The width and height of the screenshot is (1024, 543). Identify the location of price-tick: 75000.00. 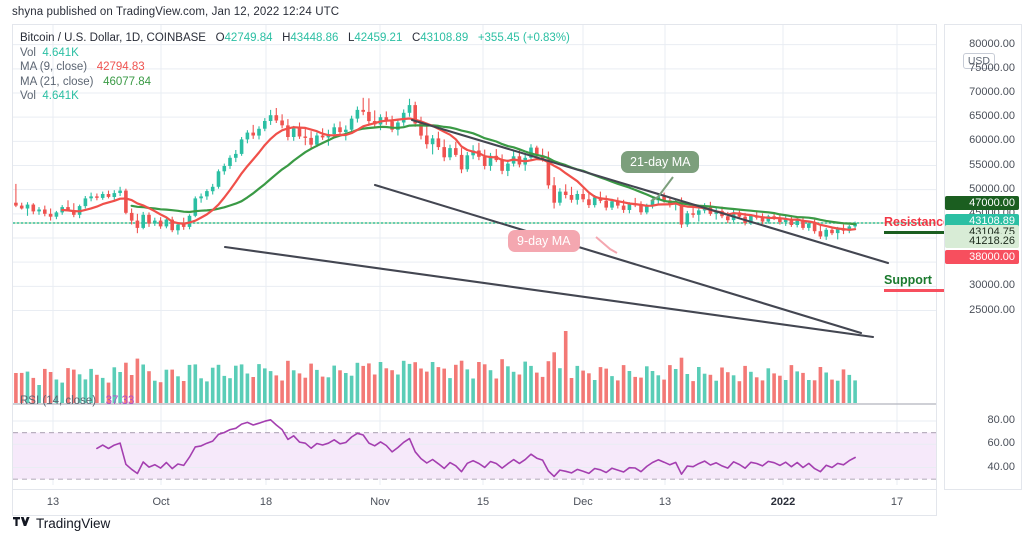
(992, 67).